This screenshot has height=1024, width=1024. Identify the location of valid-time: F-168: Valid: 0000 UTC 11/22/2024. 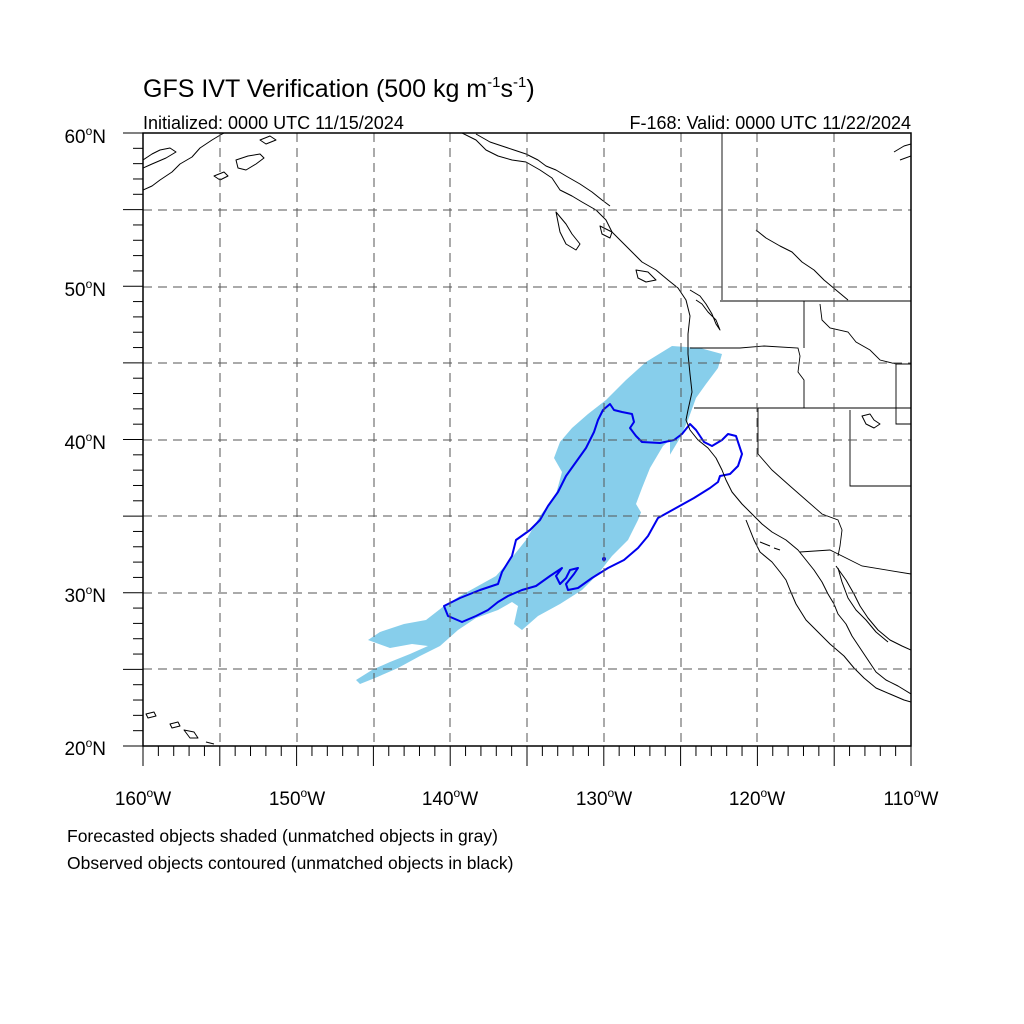
(770, 123).